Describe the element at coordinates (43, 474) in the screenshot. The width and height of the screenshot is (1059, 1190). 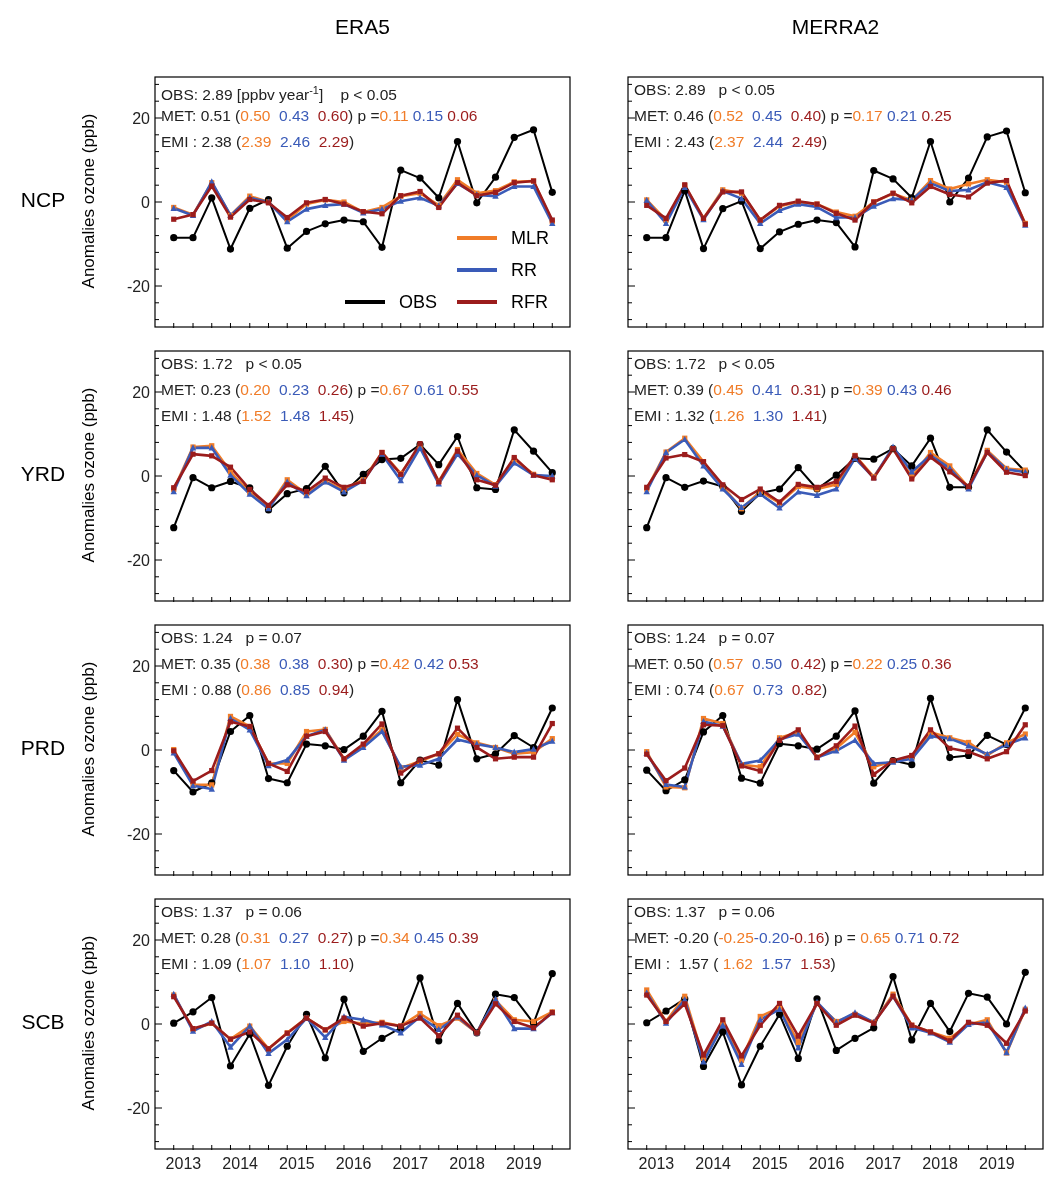
I see `text: YRD` at that location.